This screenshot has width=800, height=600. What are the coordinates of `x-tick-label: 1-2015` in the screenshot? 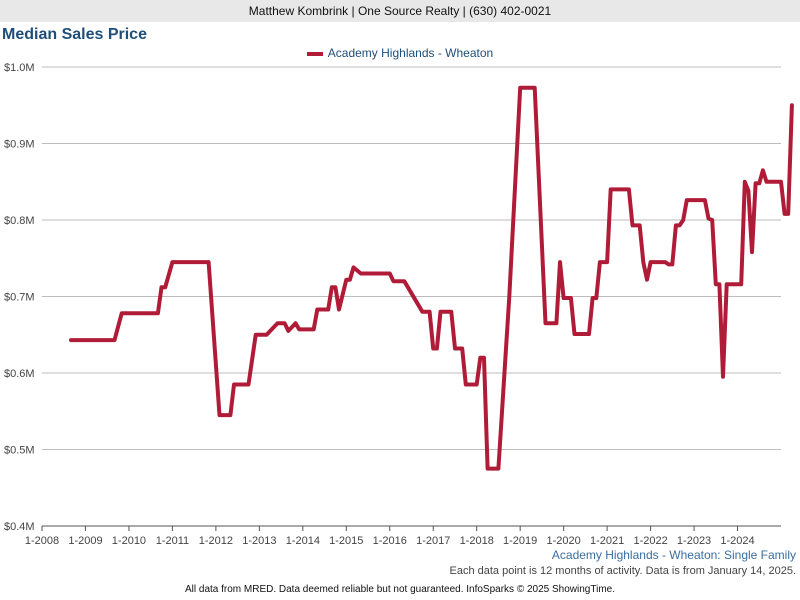 It's located at (346, 541).